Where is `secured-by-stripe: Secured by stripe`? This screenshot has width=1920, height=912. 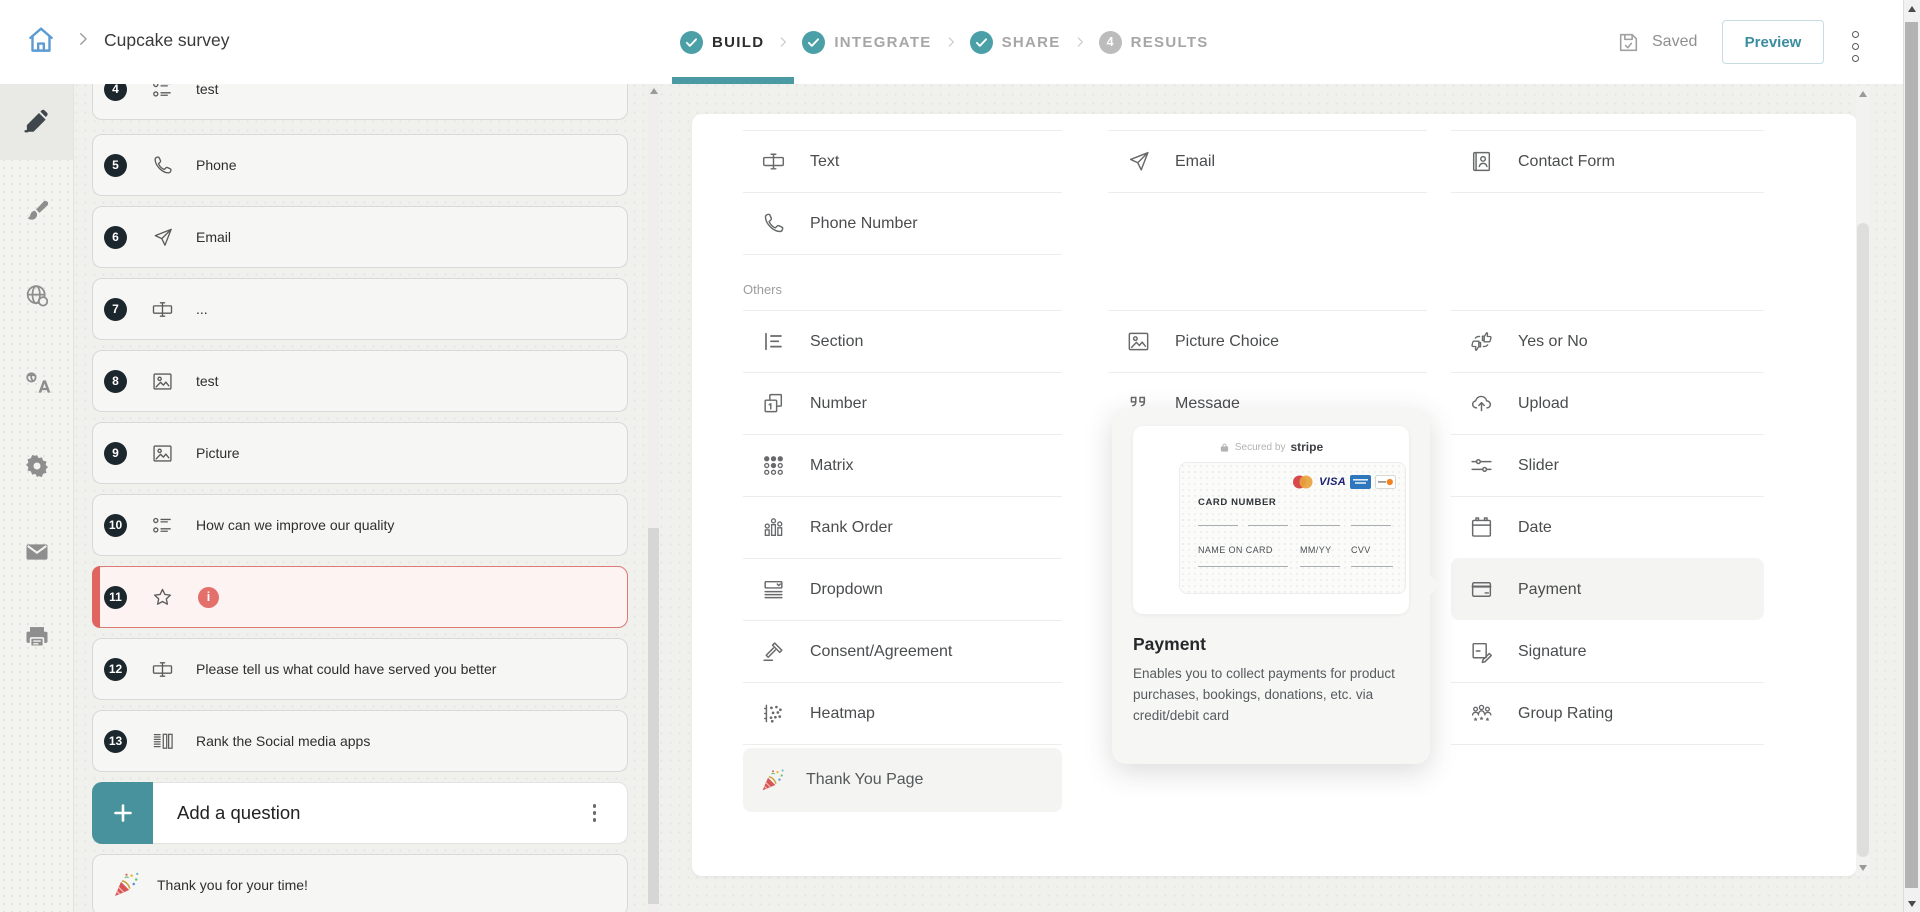 secured-by-stripe: Secured by stripe is located at coordinates (1271, 447).